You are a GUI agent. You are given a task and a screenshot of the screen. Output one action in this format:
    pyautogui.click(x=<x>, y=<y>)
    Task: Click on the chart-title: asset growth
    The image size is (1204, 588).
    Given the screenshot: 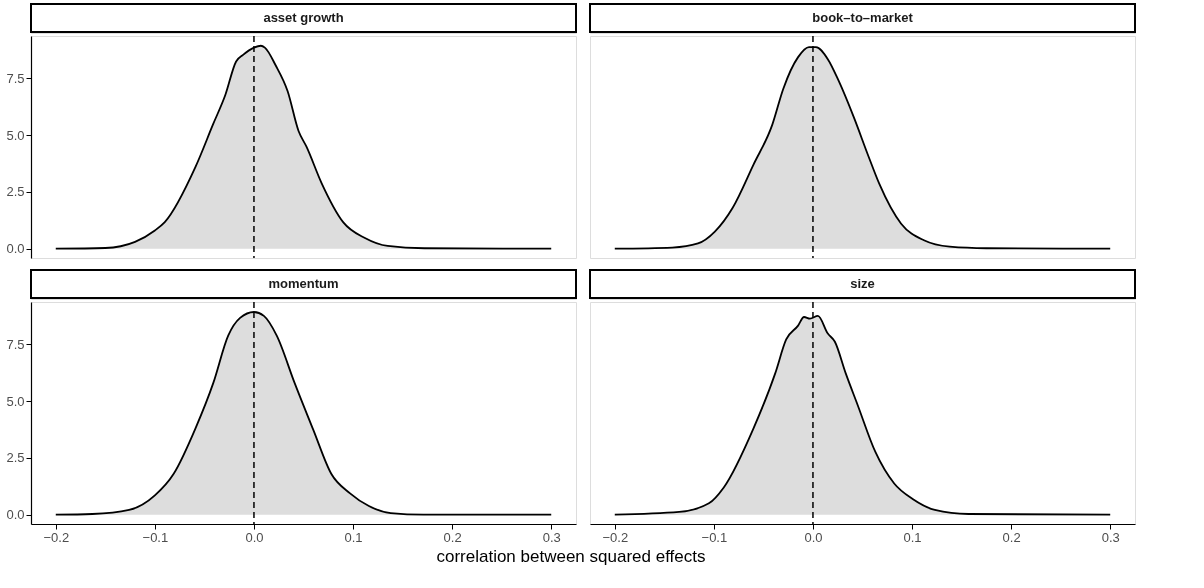 What is the action you would take?
    pyautogui.click(x=303, y=17)
    